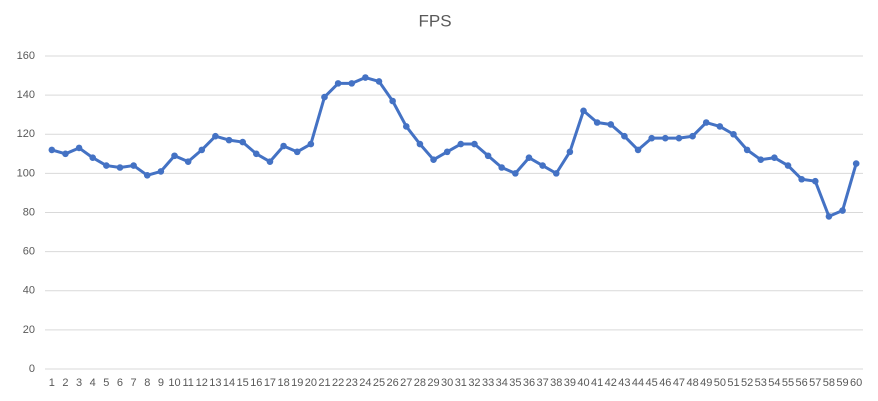  I want to click on x-tick-label: 55, so click(788, 383).